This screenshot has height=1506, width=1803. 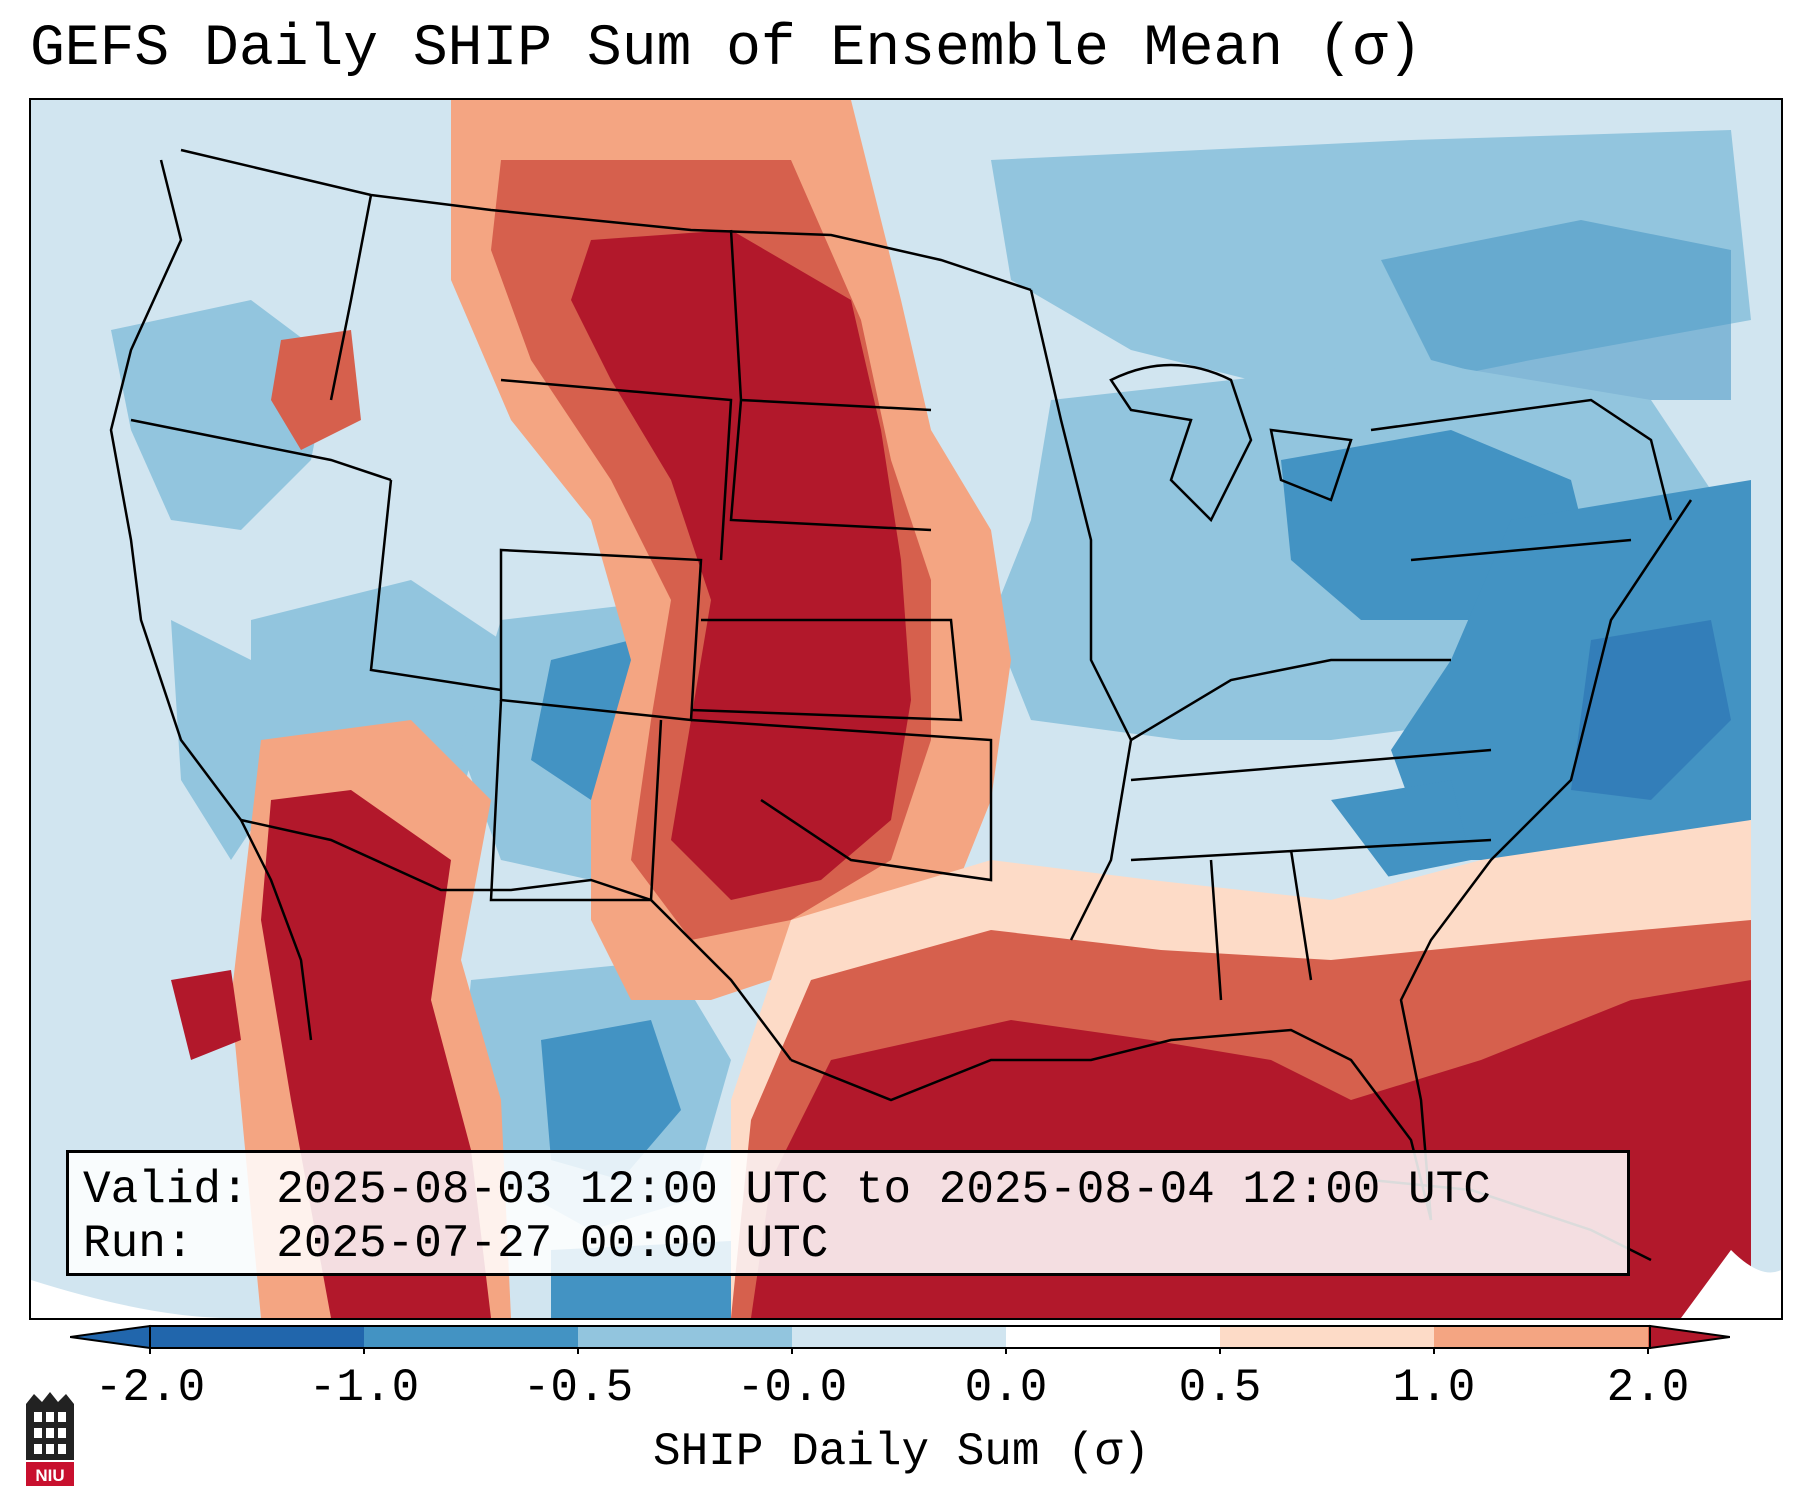 What do you see at coordinates (1231, 443) in the screenshot?
I see `great-lakes` at bounding box center [1231, 443].